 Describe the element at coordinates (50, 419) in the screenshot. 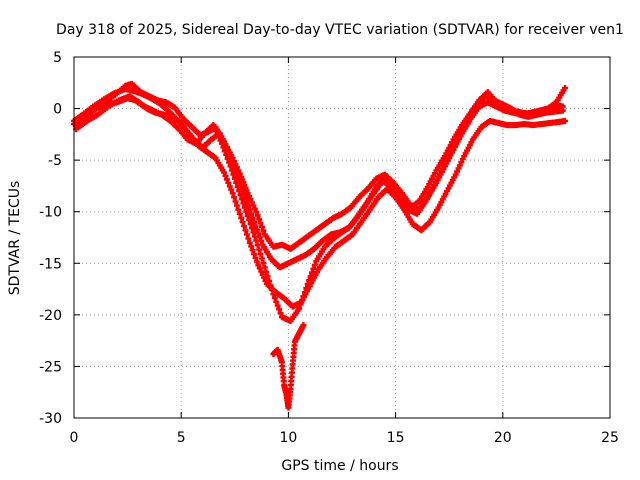

I see `y-tick-label: -30` at that location.